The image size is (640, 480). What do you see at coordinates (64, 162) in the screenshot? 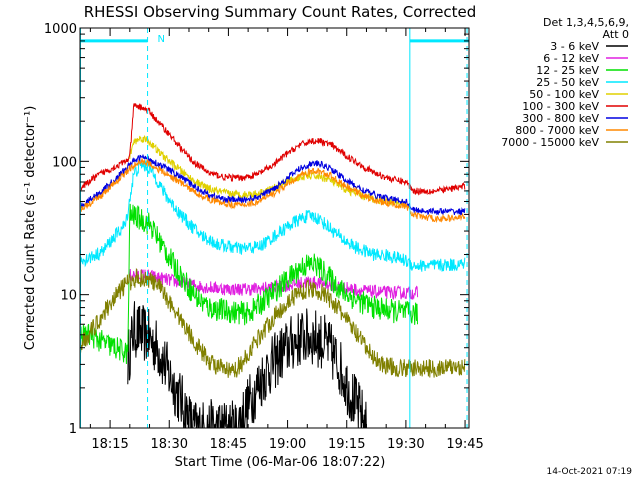
I see `y-tick-label: 100` at bounding box center [64, 162].